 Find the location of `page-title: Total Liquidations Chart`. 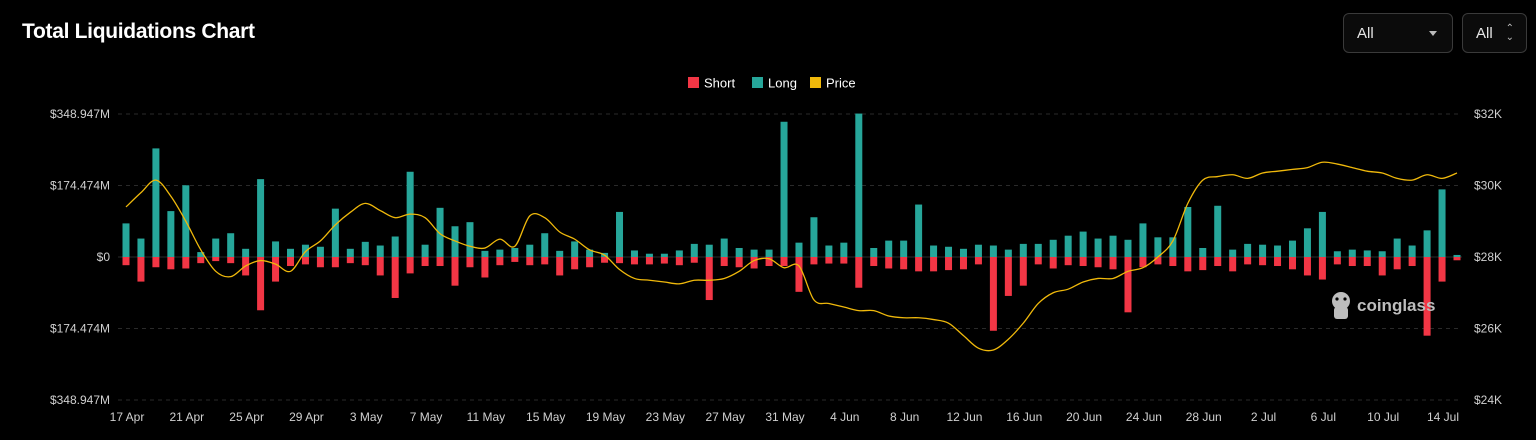

page-title: Total Liquidations Chart is located at coordinates (138, 31).